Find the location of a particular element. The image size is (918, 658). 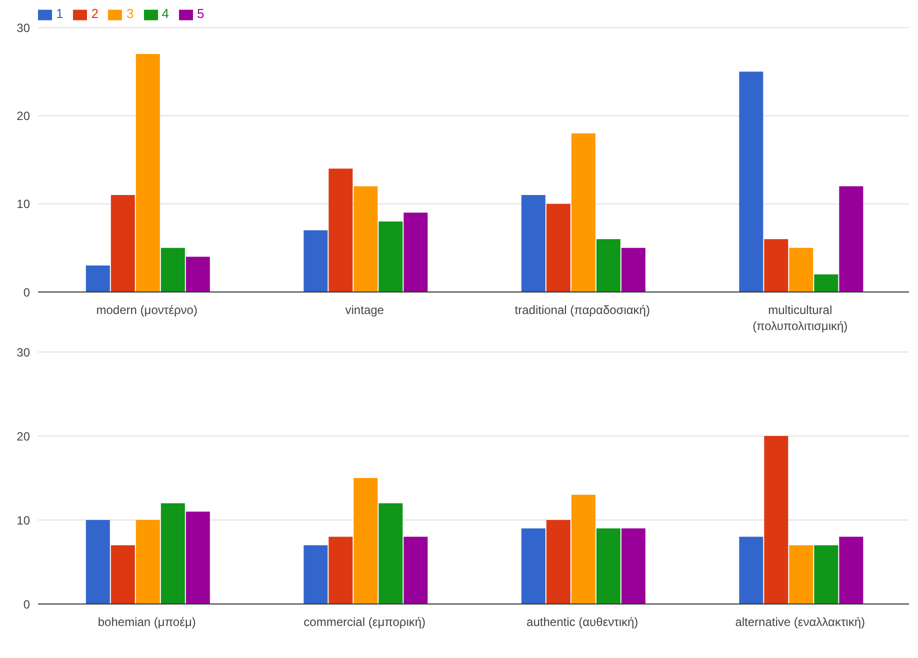

x-tick-label: modern (μοντέρνο) is located at coordinates (147, 310).